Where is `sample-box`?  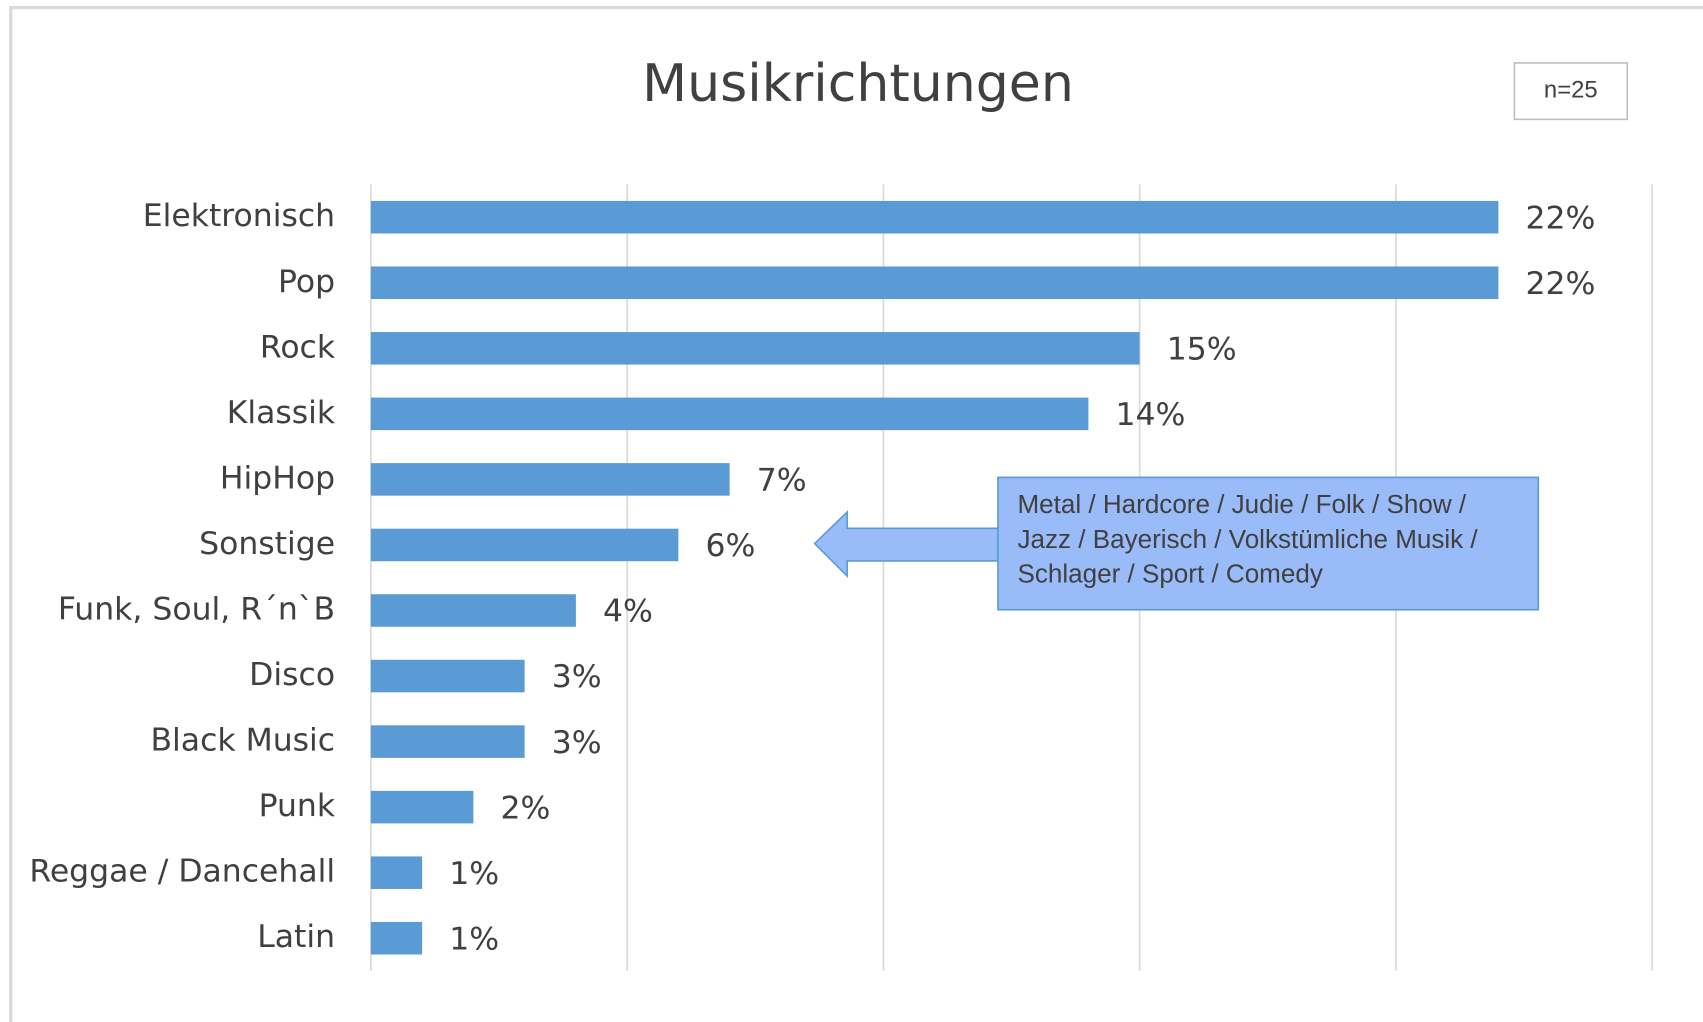 sample-box is located at coordinates (1571, 91).